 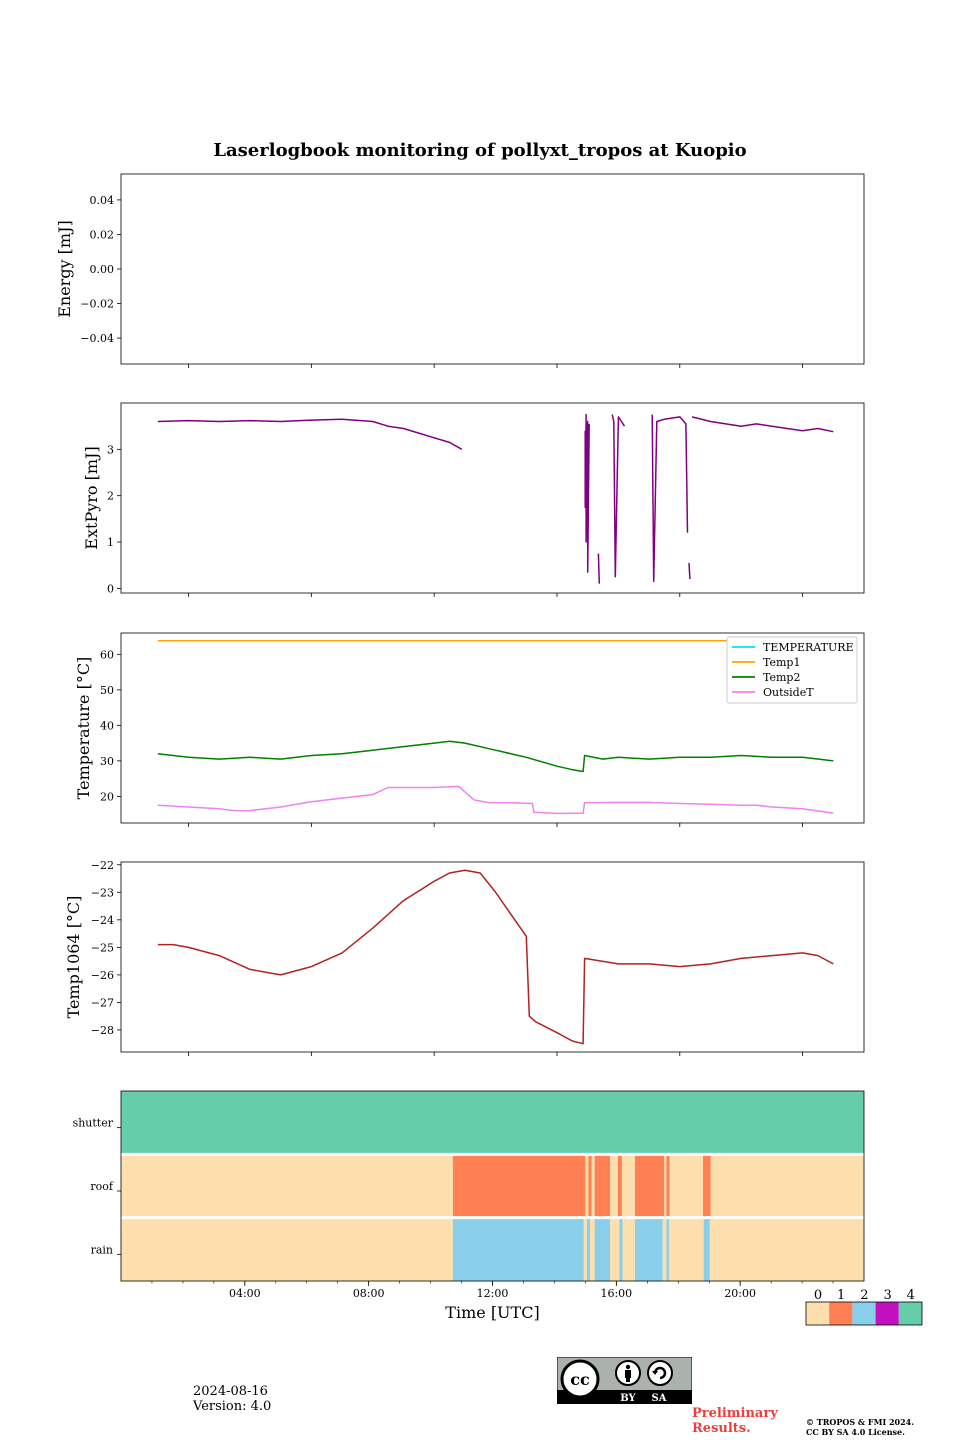 I want to click on y-tick-label: −27, so click(x=102, y=1002).